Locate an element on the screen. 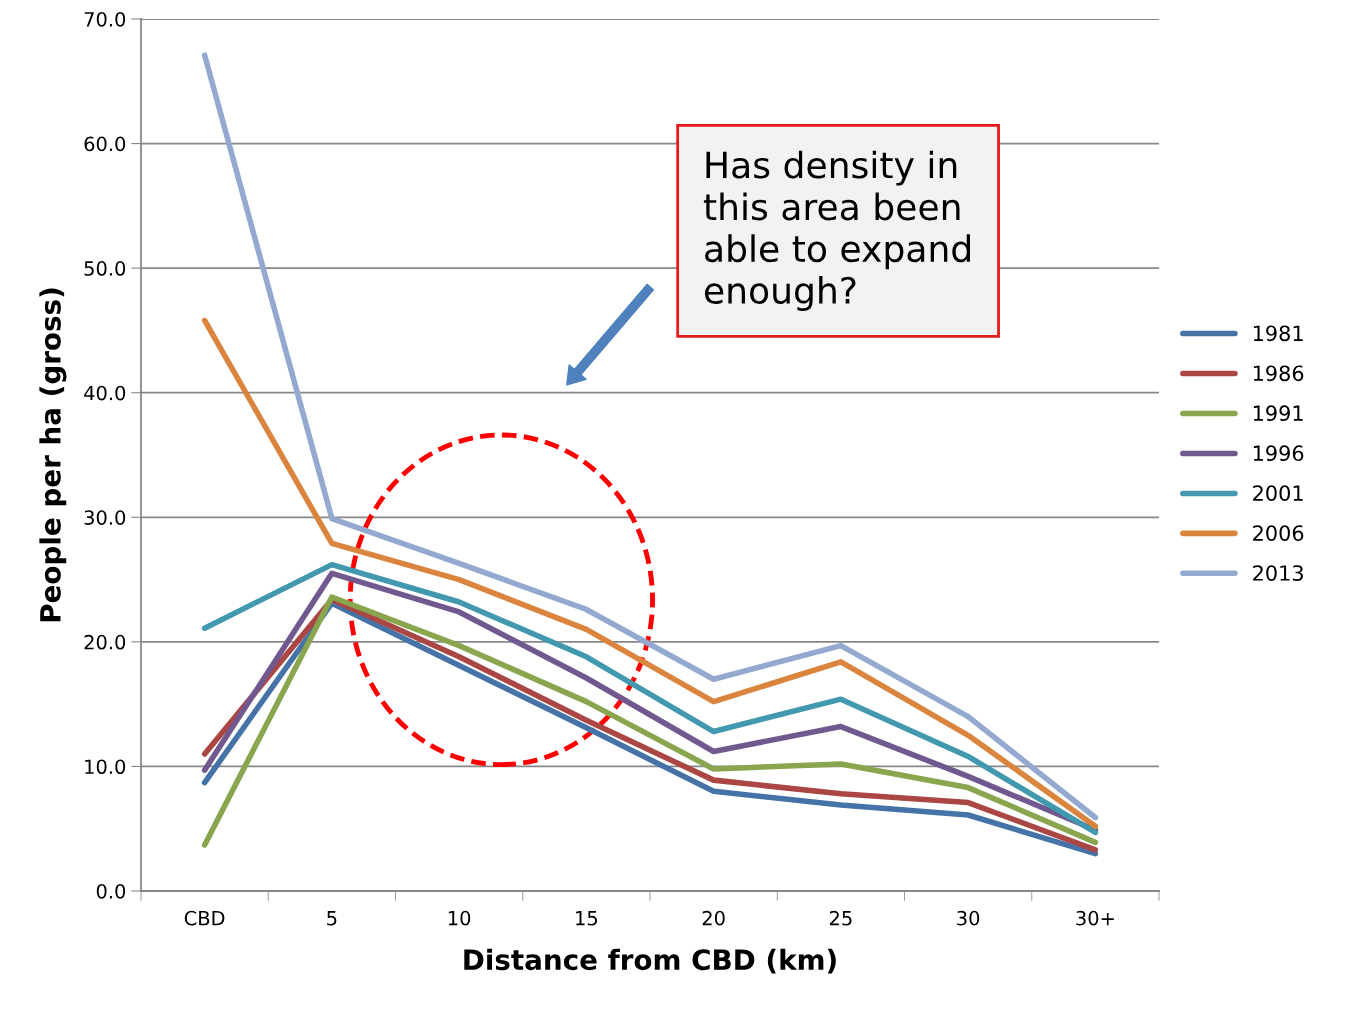 The image size is (1371, 1012). legend-label: 2006 is located at coordinates (1278, 533).